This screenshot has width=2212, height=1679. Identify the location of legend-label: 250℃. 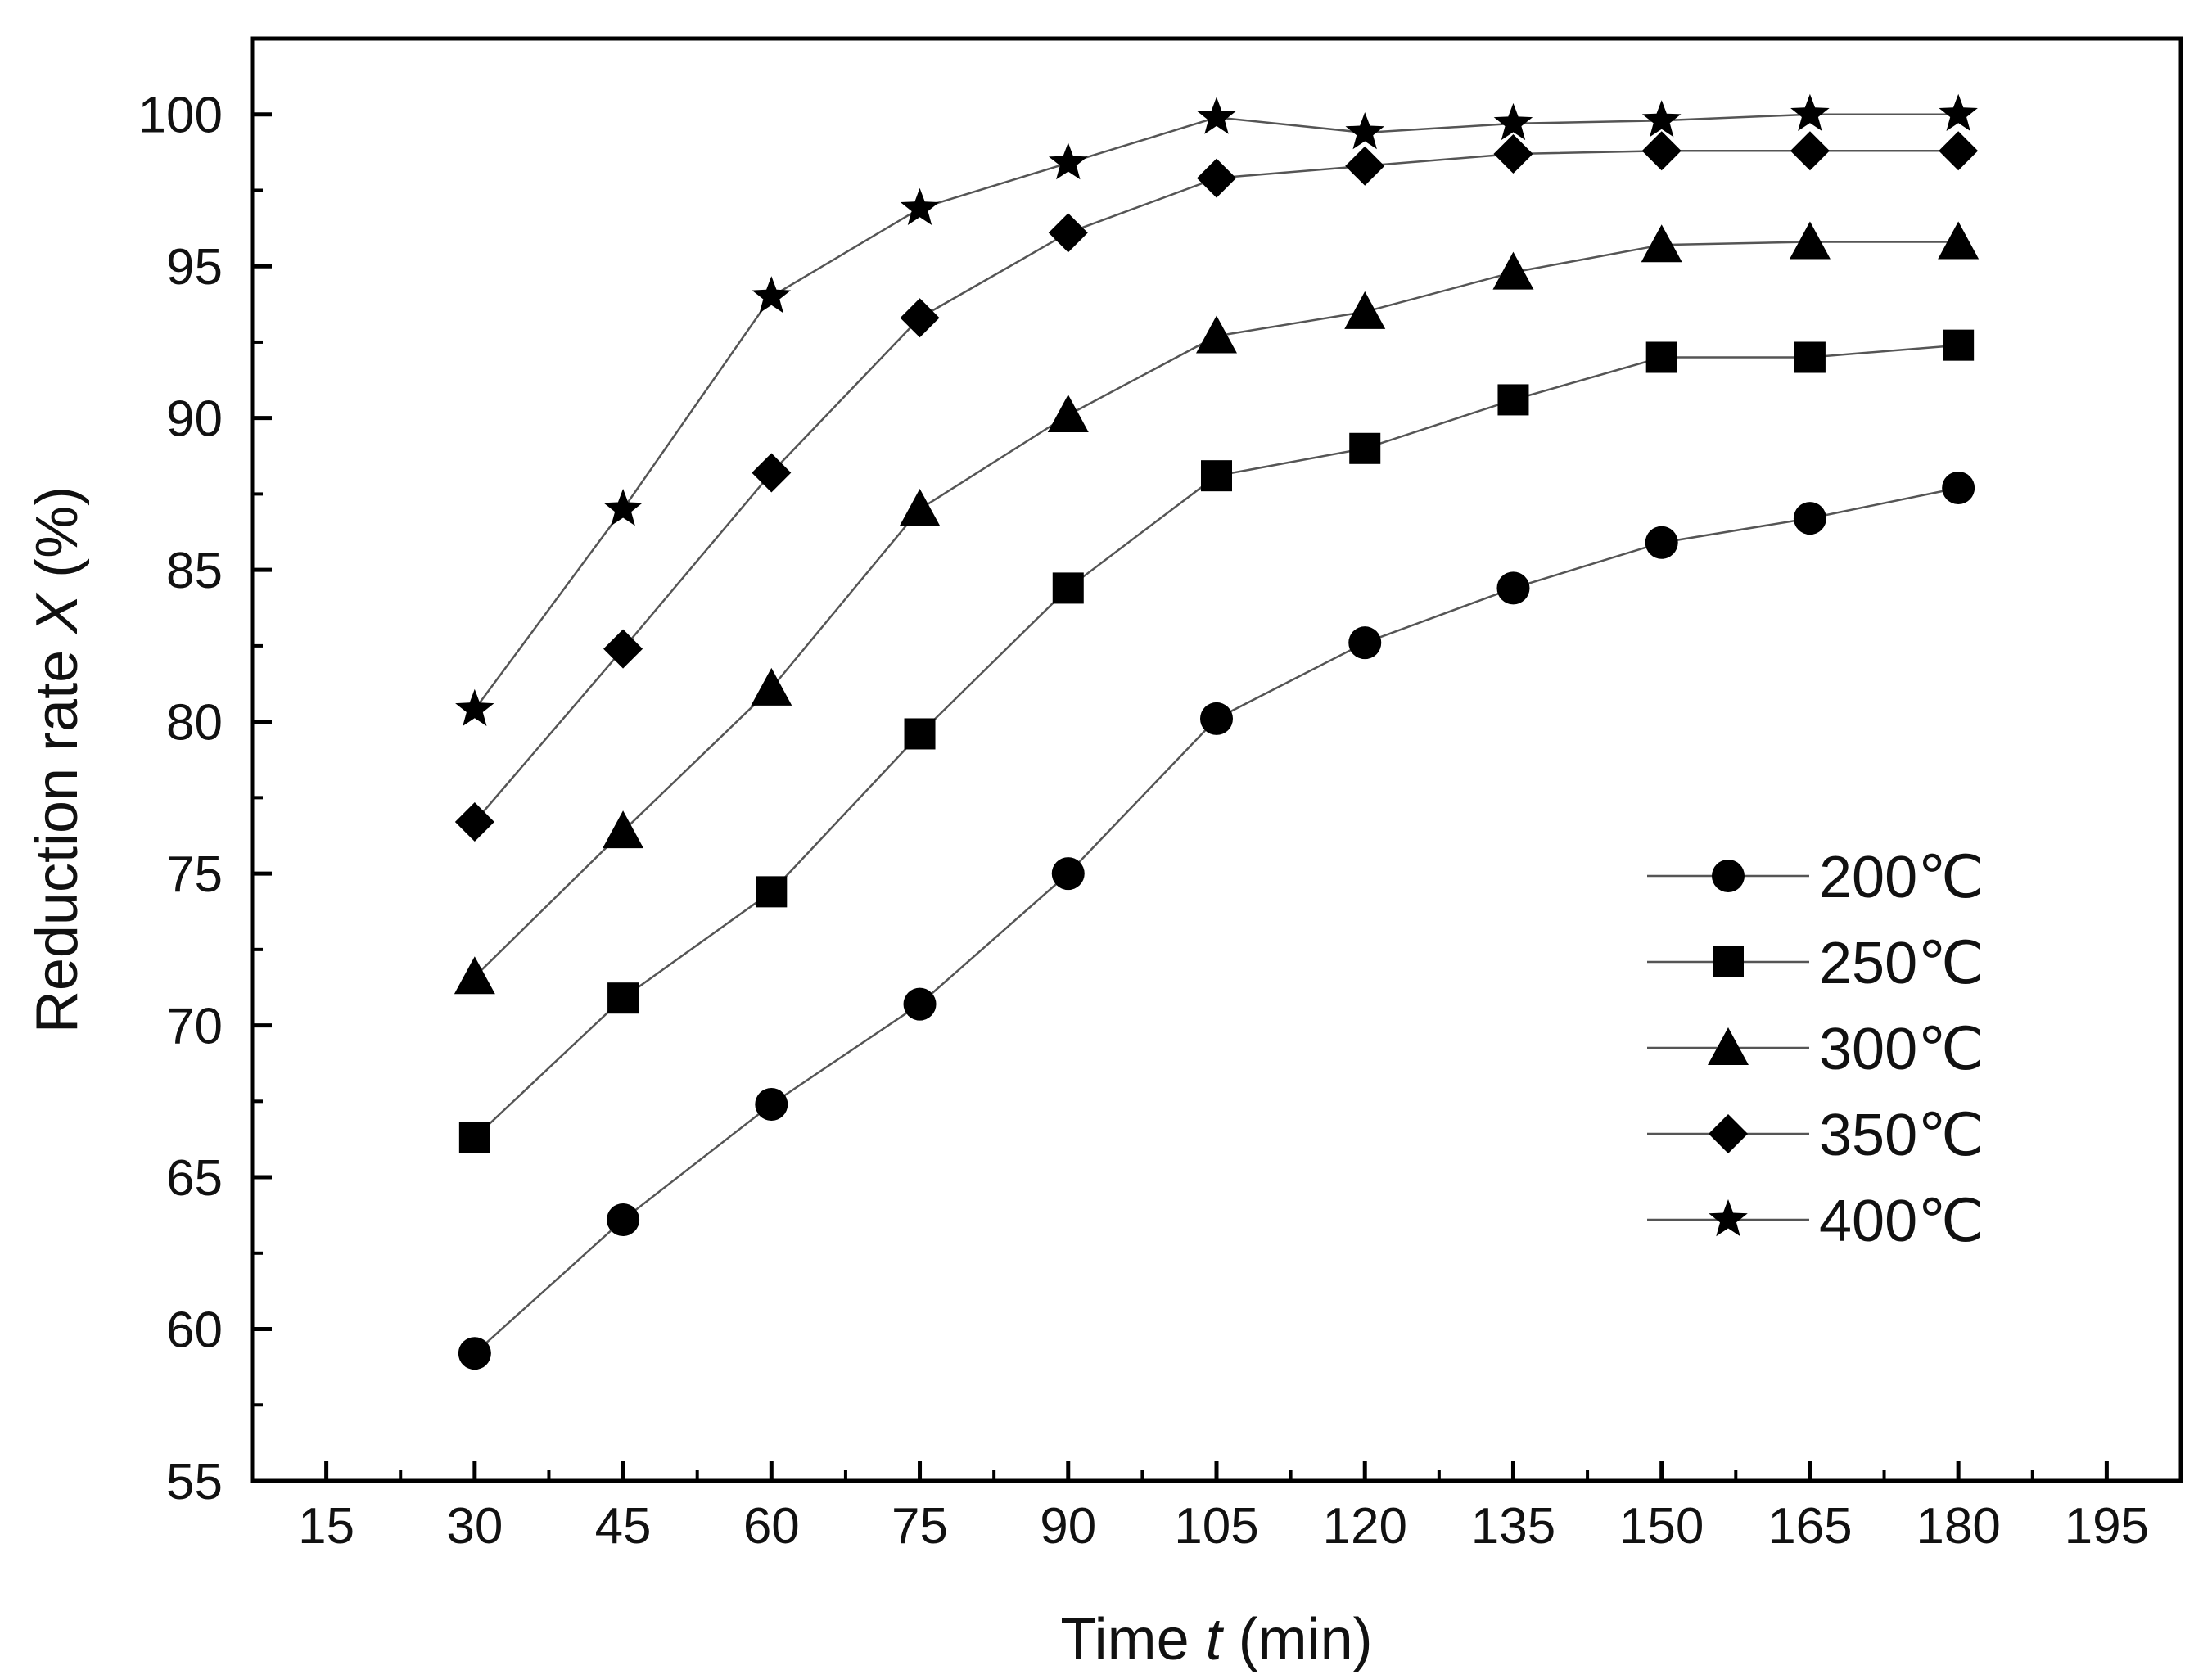
(1901, 964).